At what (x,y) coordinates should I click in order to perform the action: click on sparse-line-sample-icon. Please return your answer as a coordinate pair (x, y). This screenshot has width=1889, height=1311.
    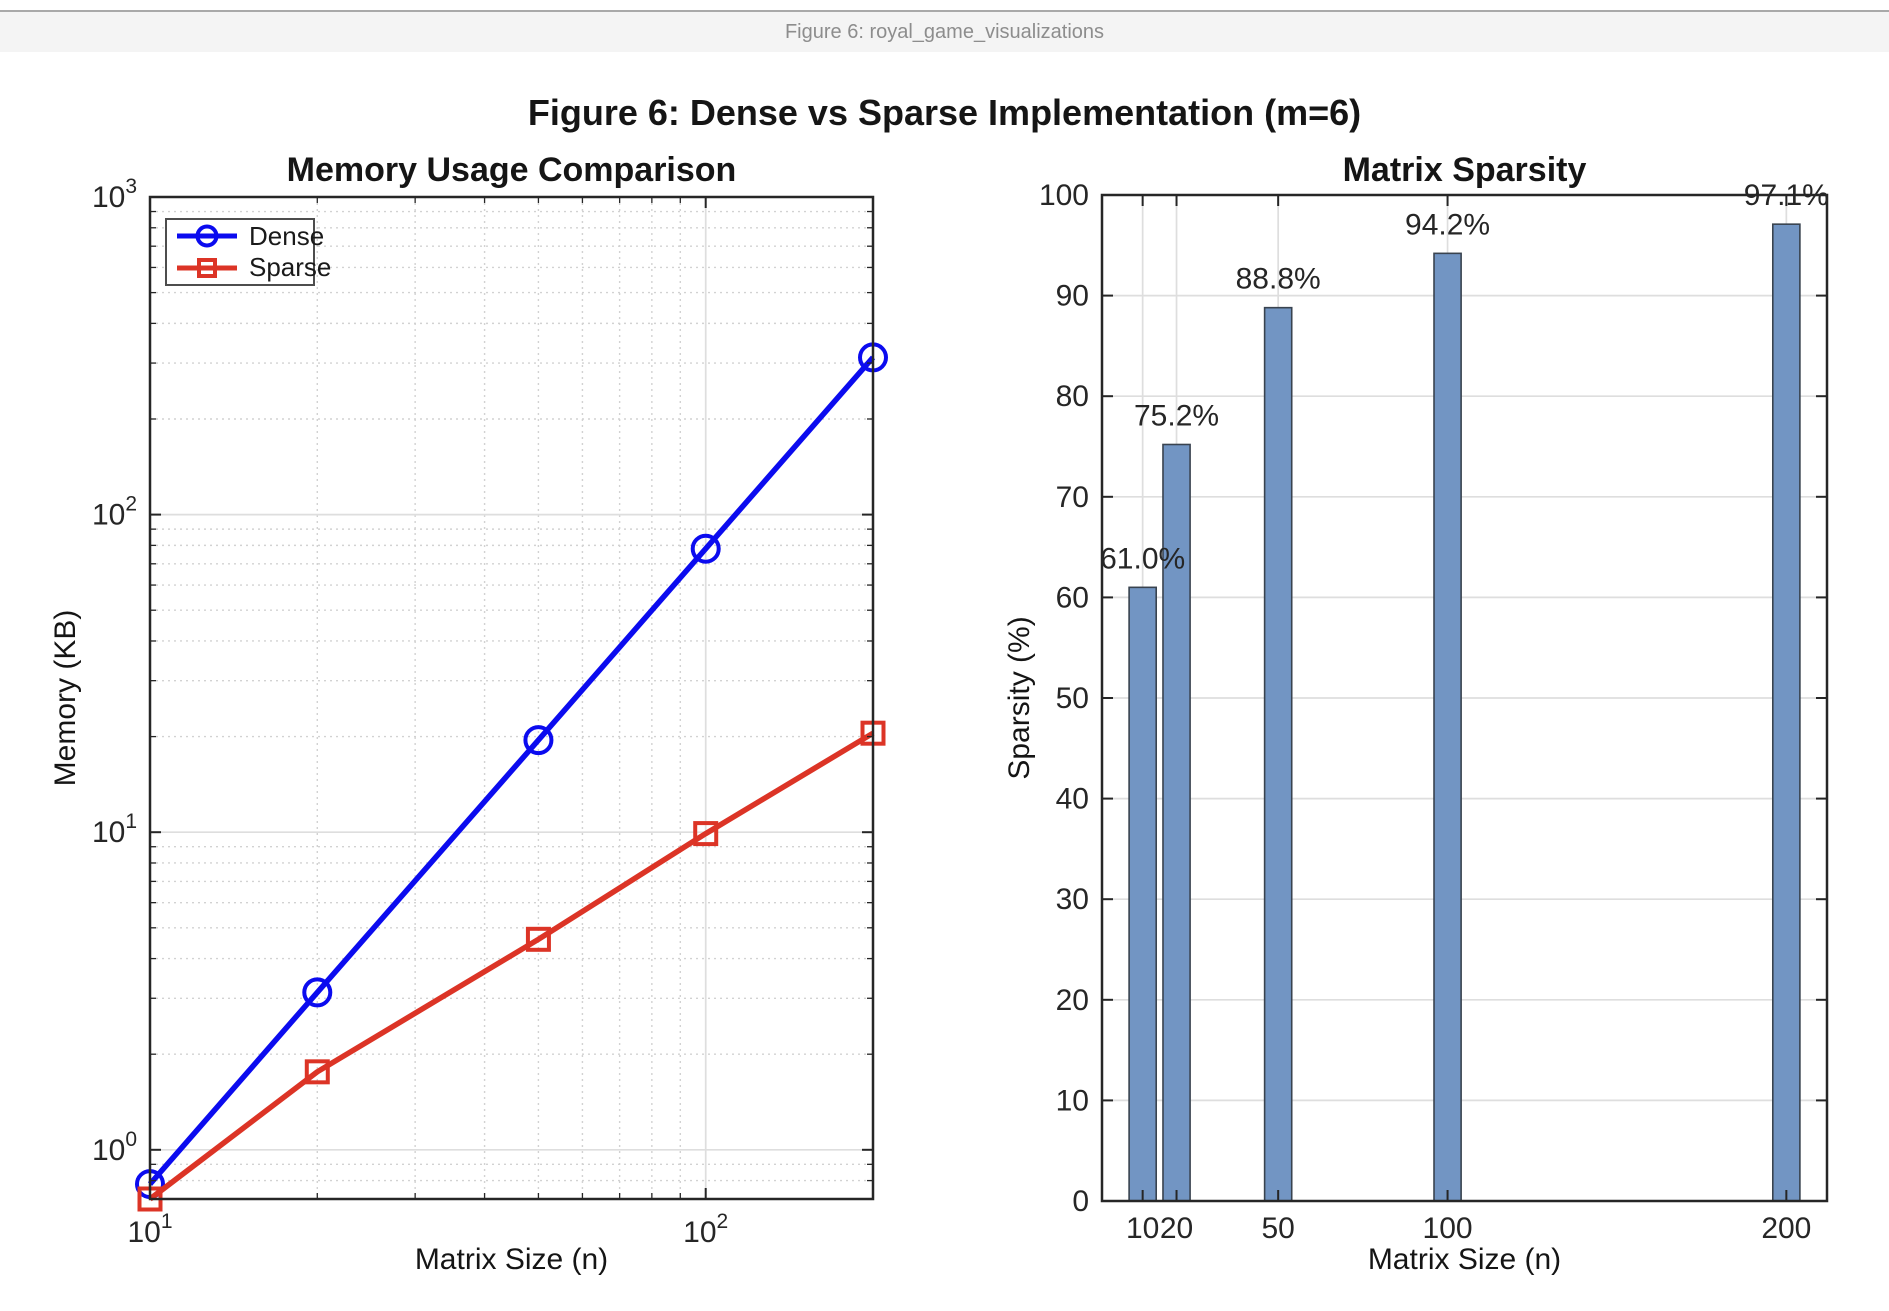
    Looking at the image, I should click on (207, 267).